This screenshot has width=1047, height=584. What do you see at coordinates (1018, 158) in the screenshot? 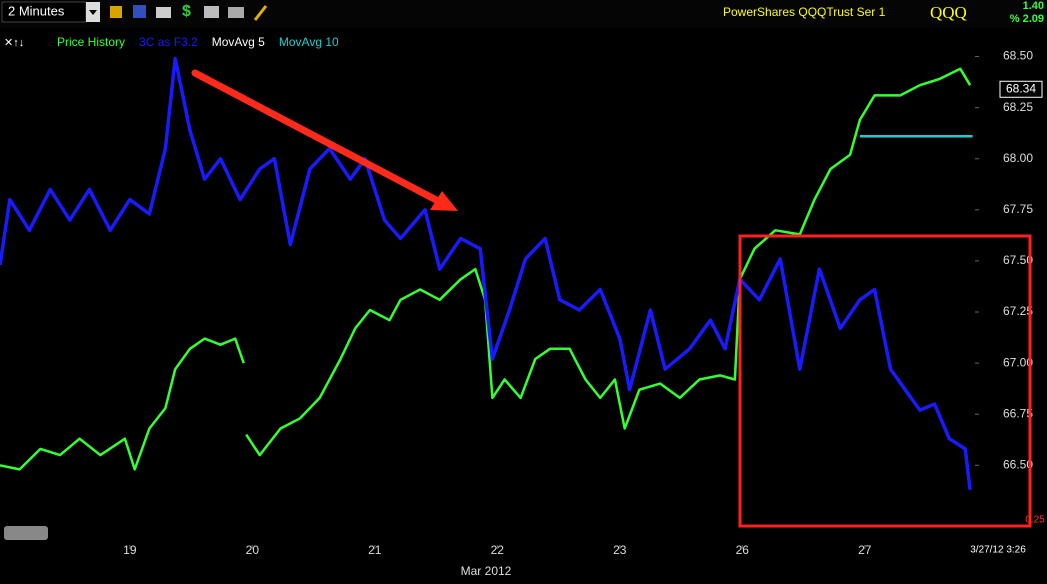
I see `y-tick-label: 68.00` at bounding box center [1018, 158].